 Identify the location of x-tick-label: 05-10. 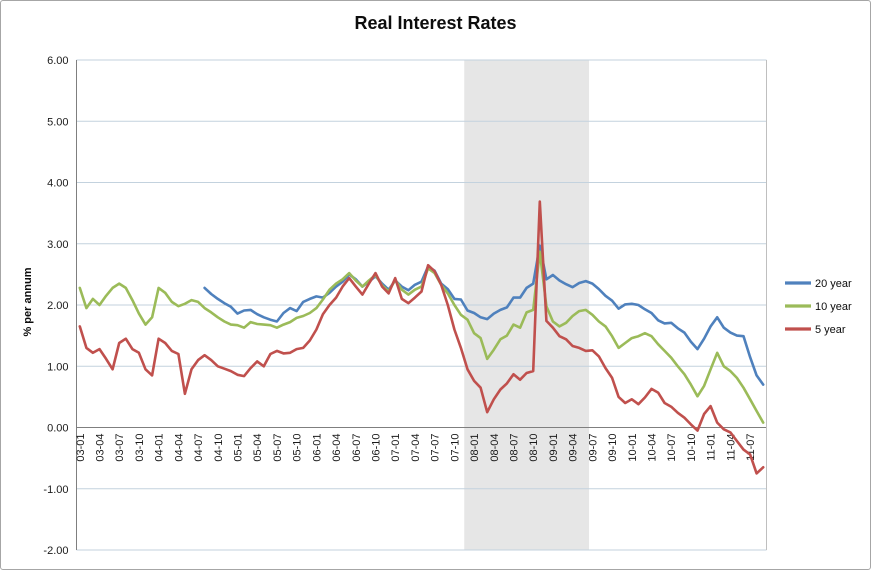
(298, 448).